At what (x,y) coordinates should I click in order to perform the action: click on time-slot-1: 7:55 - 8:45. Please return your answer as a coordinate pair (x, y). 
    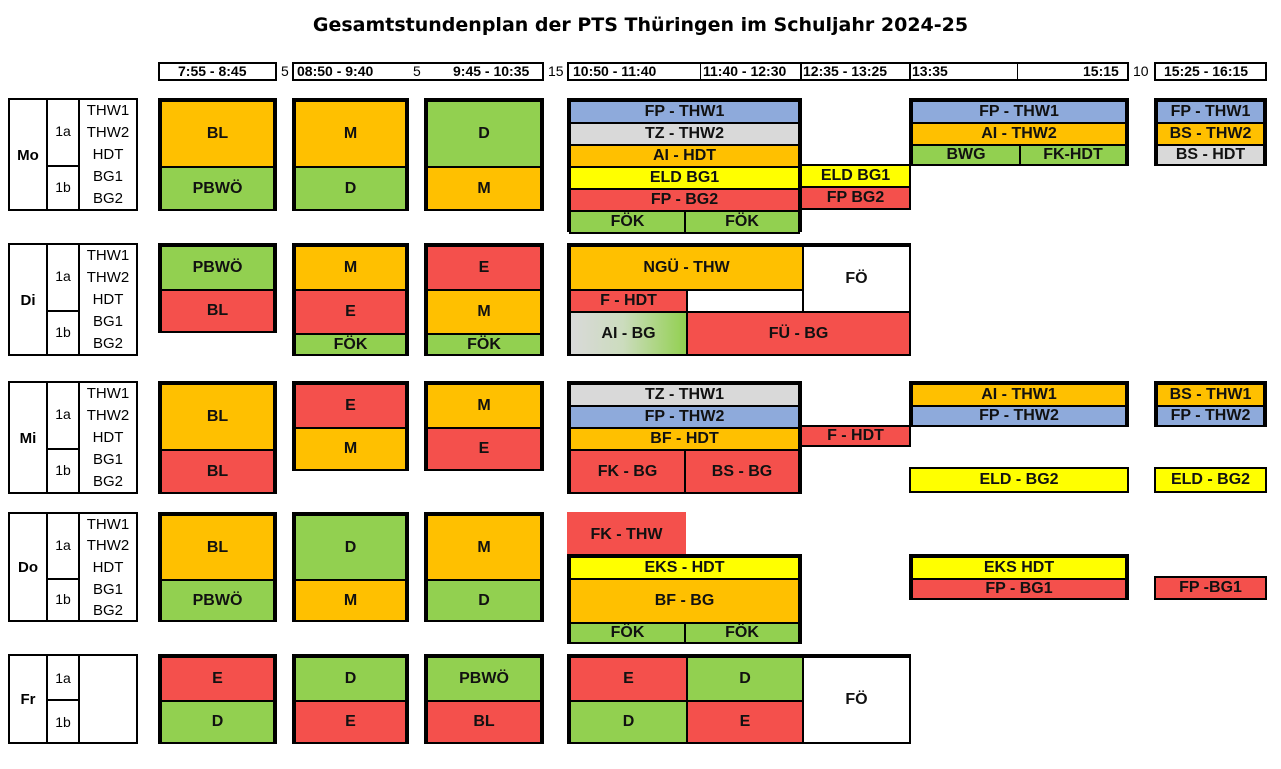
    Looking at the image, I should click on (217, 71).